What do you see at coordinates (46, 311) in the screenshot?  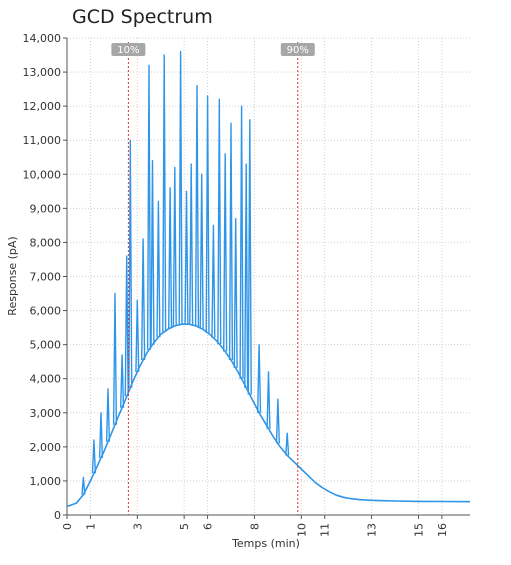 I see `y-tick-label: 6,000` at bounding box center [46, 311].